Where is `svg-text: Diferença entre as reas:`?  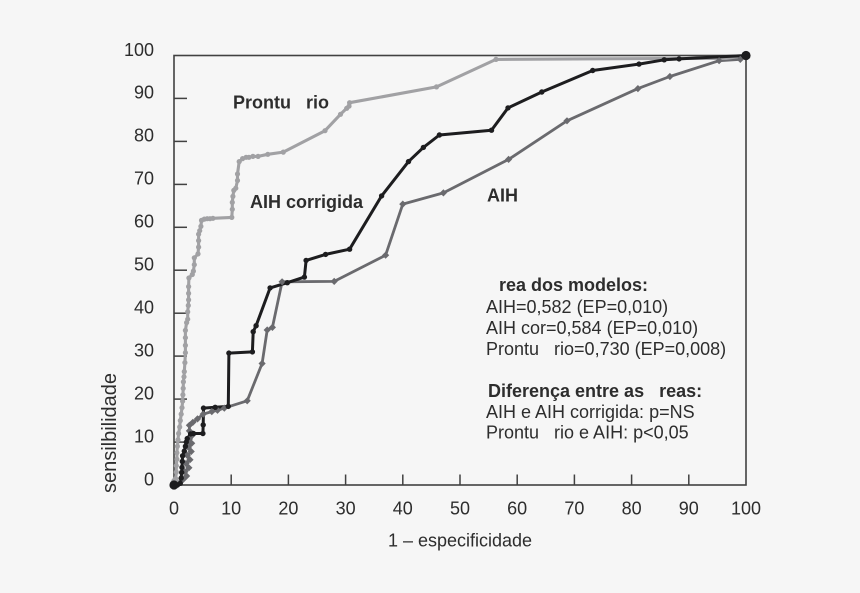 svg-text: Diferença entre as reas: is located at coordinates (595, 391).